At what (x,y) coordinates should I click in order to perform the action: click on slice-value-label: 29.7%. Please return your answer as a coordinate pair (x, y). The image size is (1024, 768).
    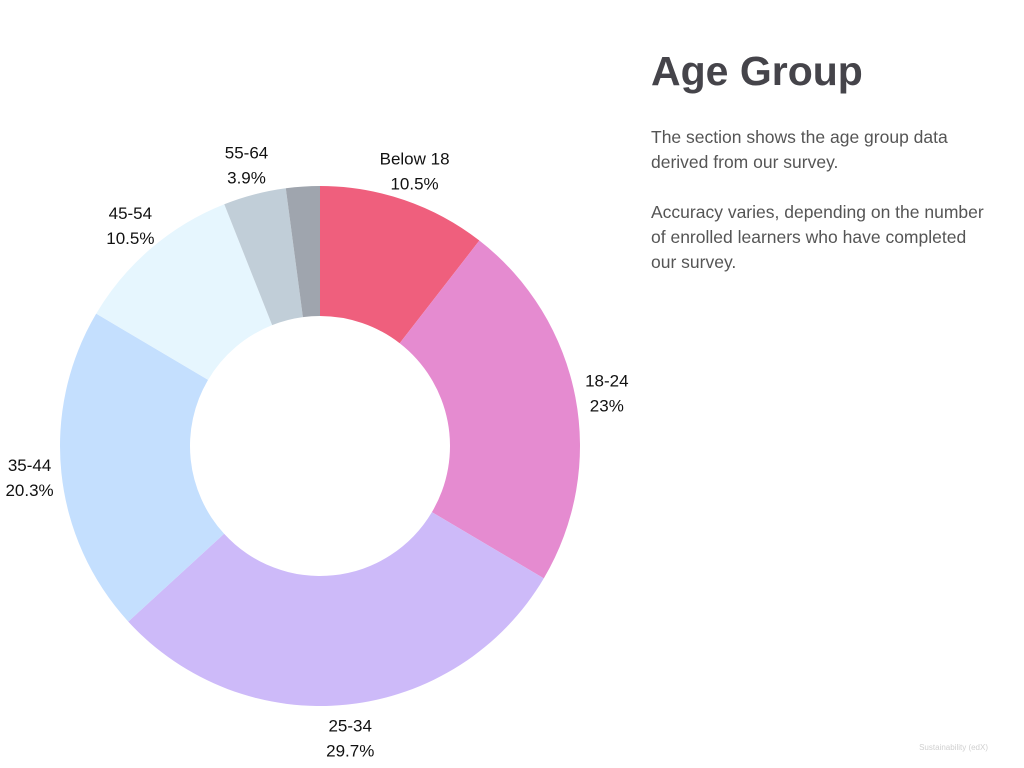
    Looking at the image, I should click on (350, 750).